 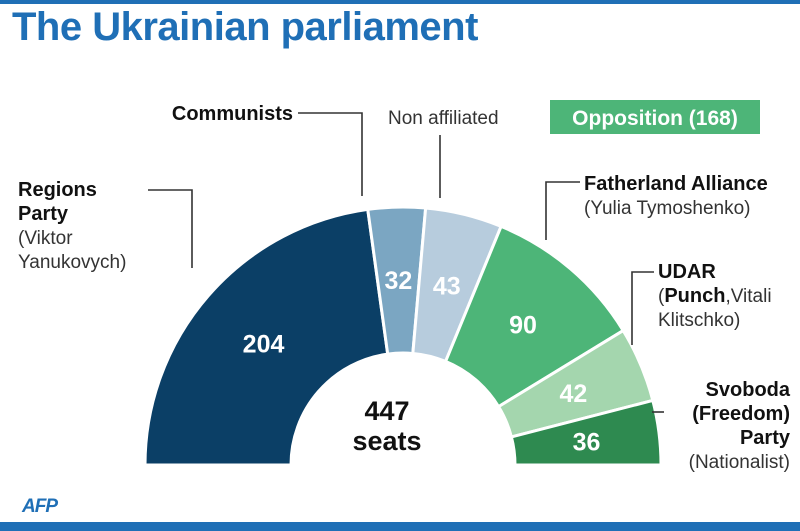 I want to click on label-svoboda-line-3: Party, so click(x=765, y=438).